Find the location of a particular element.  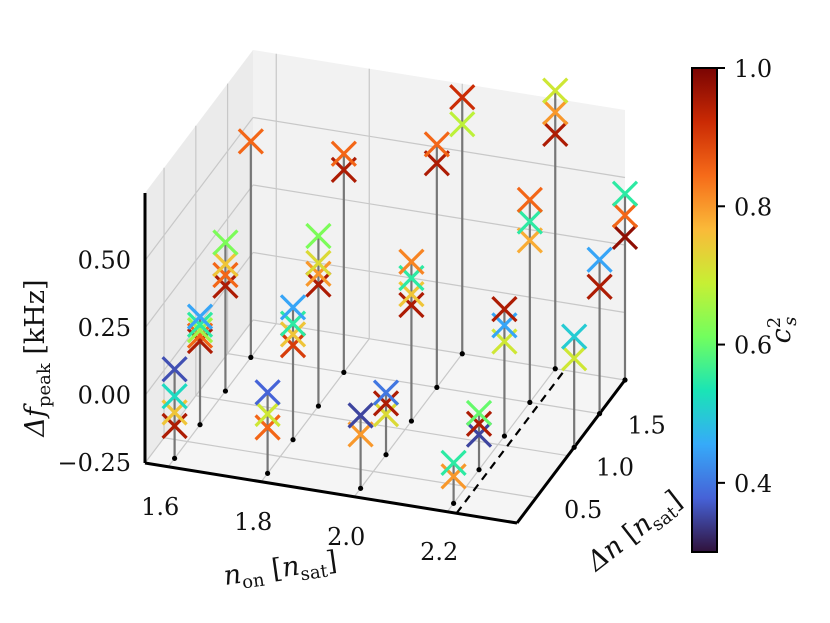

y-axis-line is located at coordinates (571, 451).